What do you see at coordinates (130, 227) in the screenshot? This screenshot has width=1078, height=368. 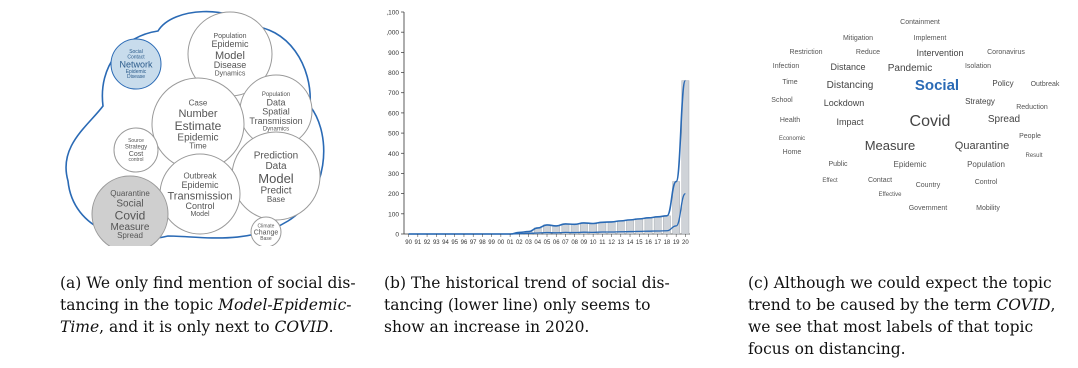 I see `bubble-word: Measure` at bounding box center [130, 227].